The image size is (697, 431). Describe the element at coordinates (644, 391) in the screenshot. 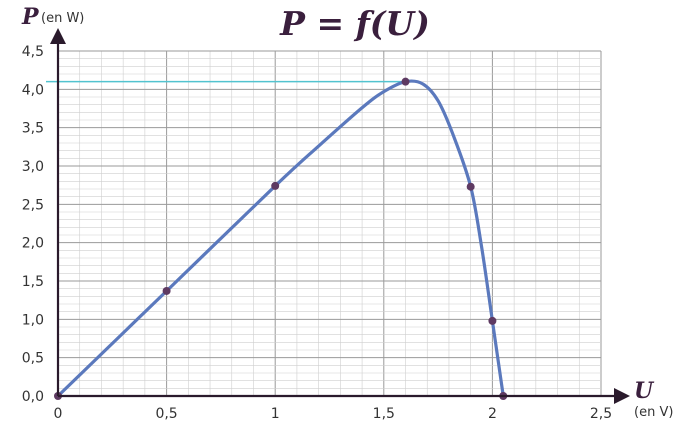

I see `x-axis-symbol: U` at that location.